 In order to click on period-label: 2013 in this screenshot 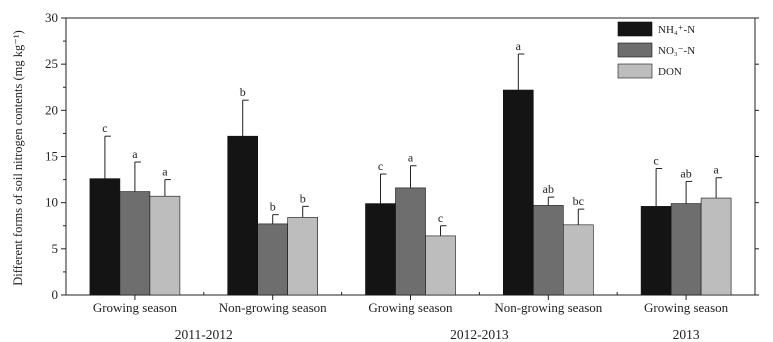, I will do `click(686, 334)`.